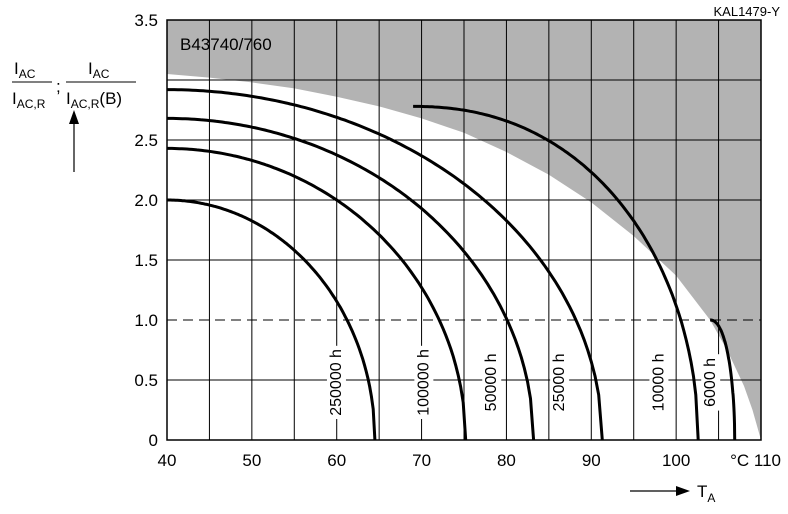 This screenshot has width=788, height=514. I want to click on y-tick-labels: 0 0.5 1.0 1.5 2.0 2.5 3.5, so click(146, 230).